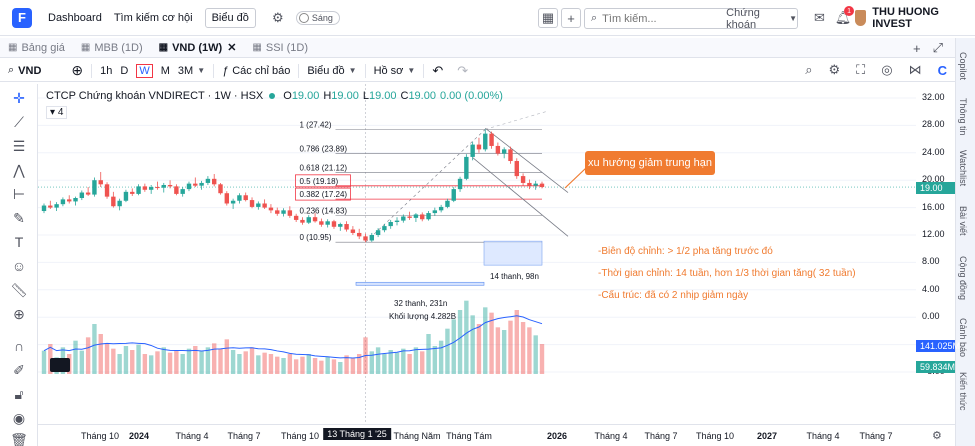 The image size is (975, 446). I want to click on fib-level-label: 0.236 (14.83), so click(323, 211).